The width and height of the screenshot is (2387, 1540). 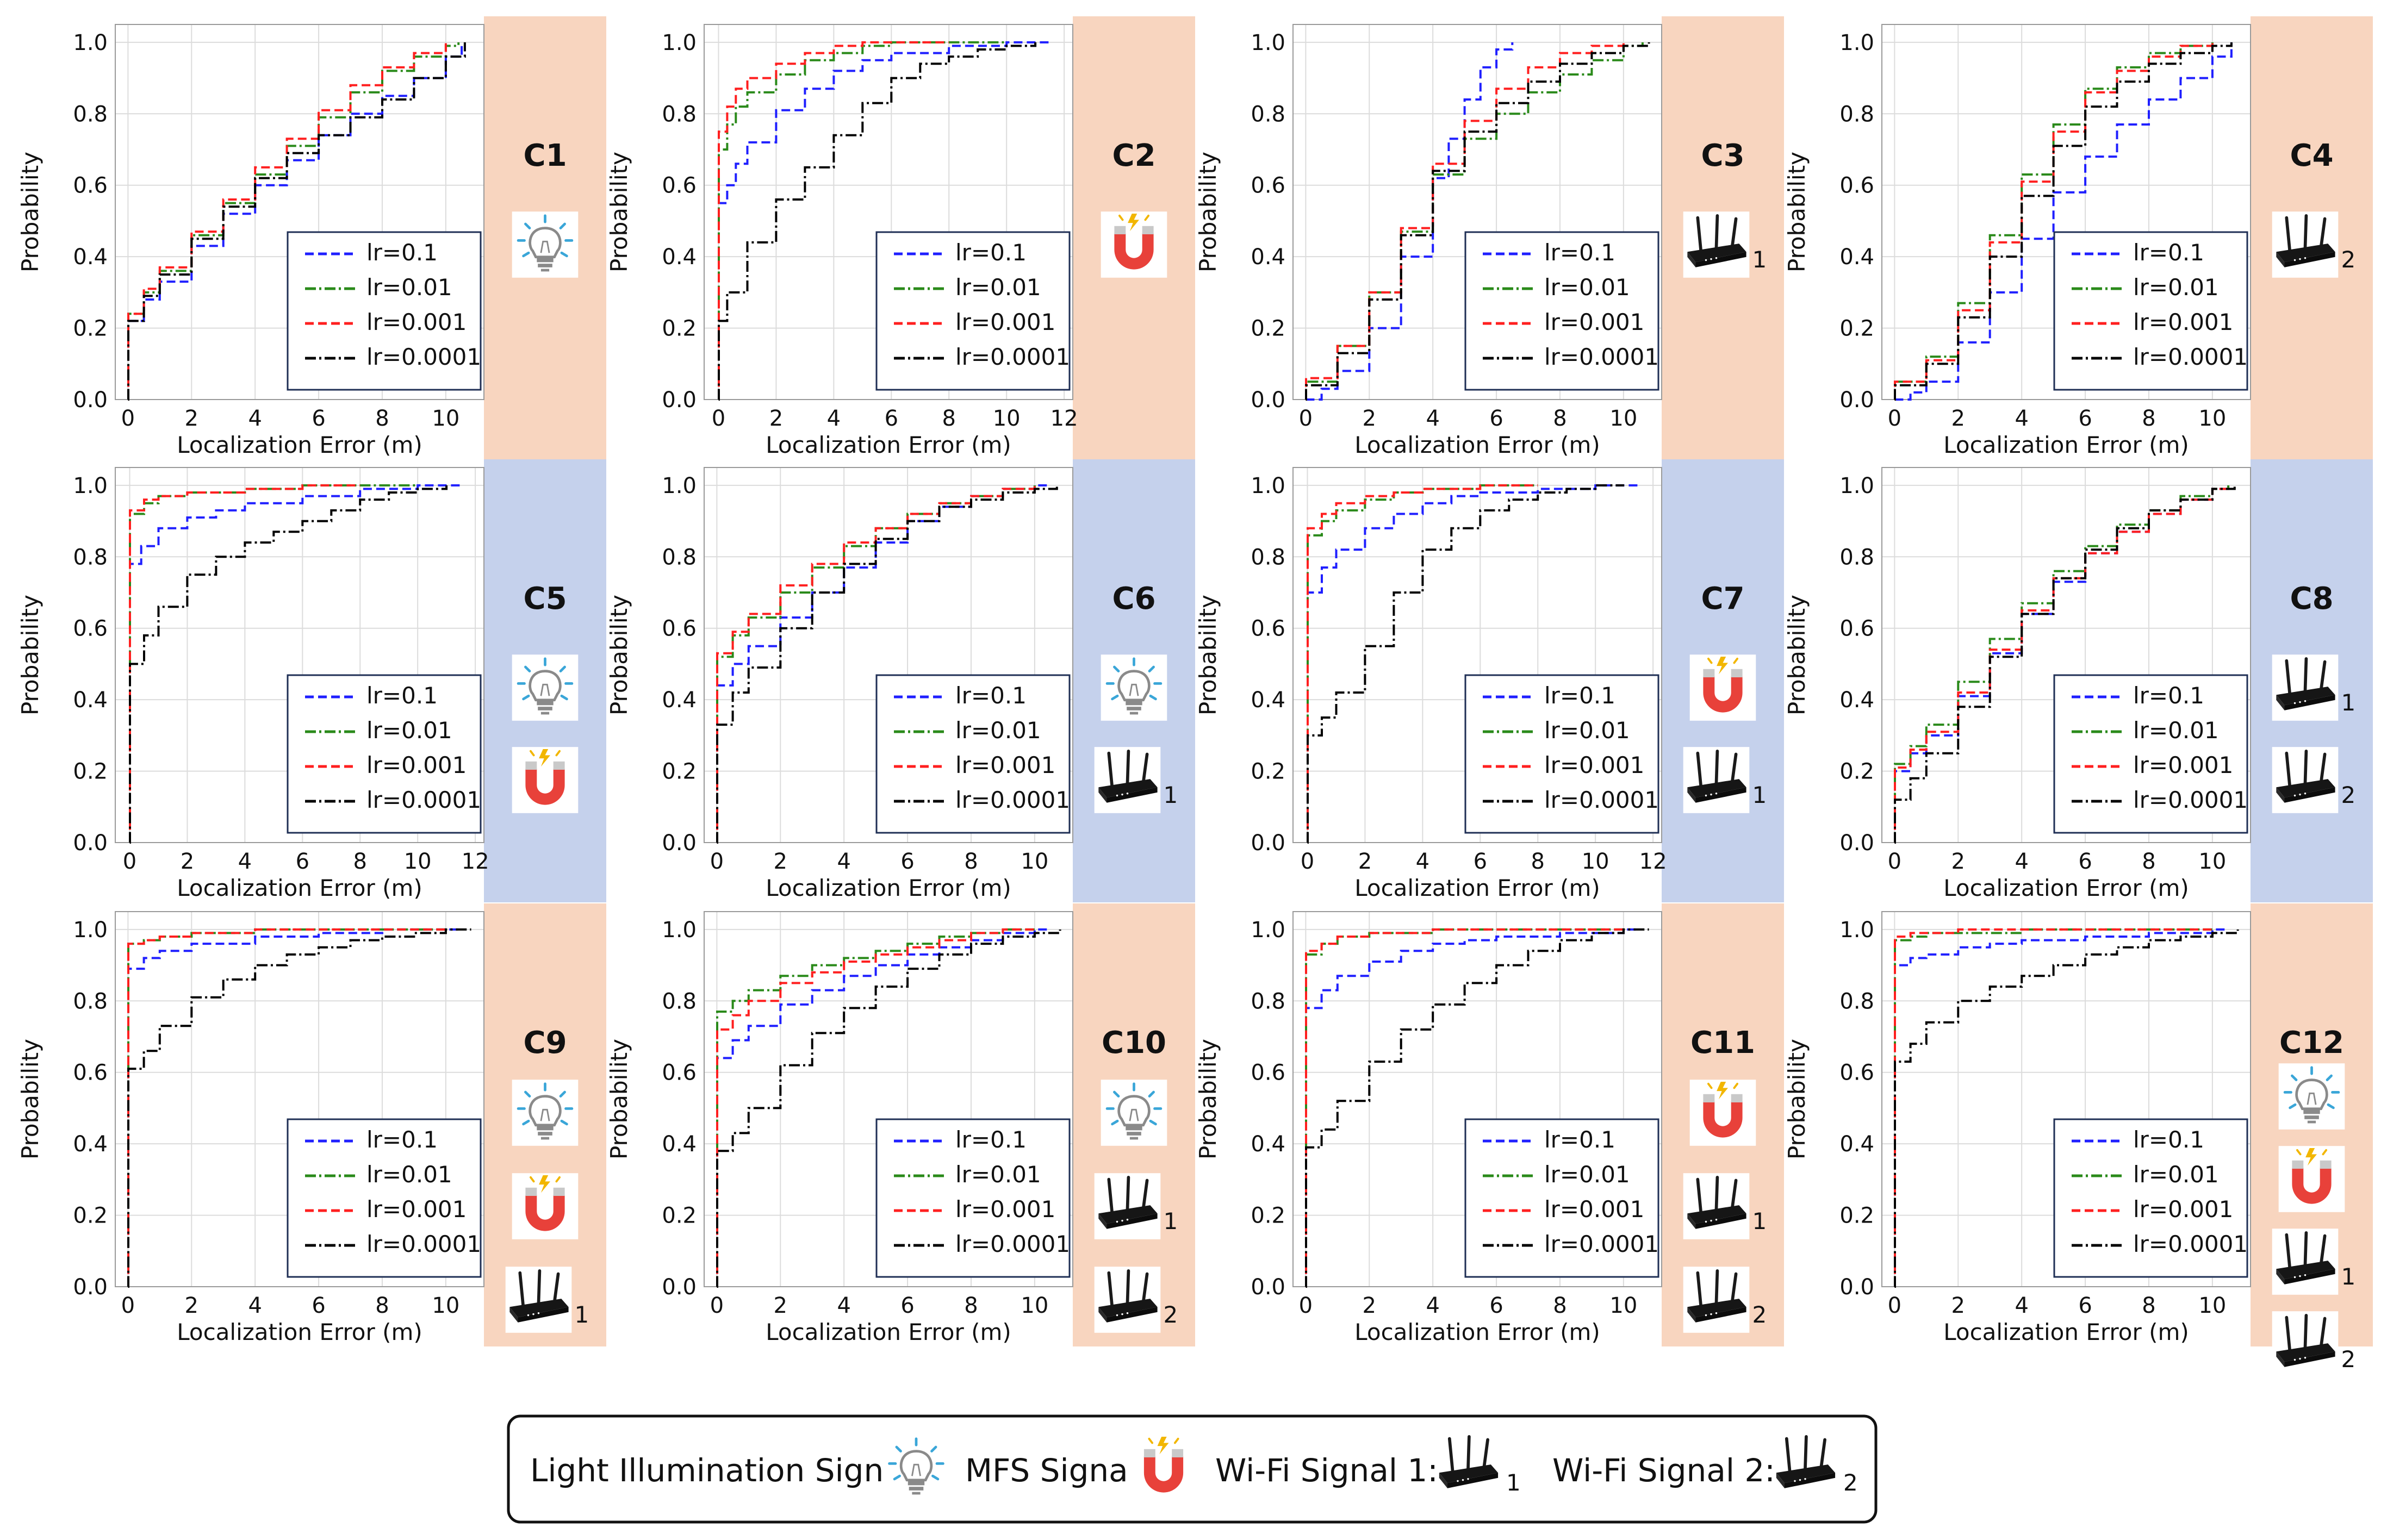 What do you see at coordinates (1716, 1206) in the screenshot?
I see `wifi-router-1-icon` at bounding box center [1716, 1206].